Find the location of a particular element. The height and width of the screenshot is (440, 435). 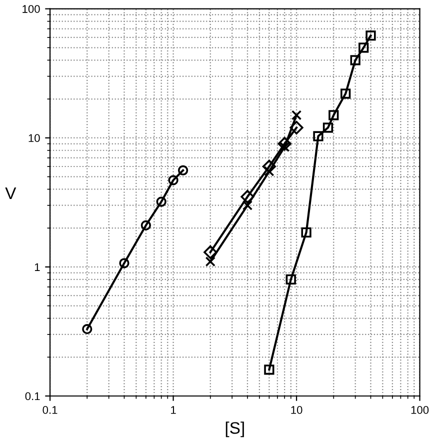

y-tick-label: 1 is located at coordinates (37, 267).